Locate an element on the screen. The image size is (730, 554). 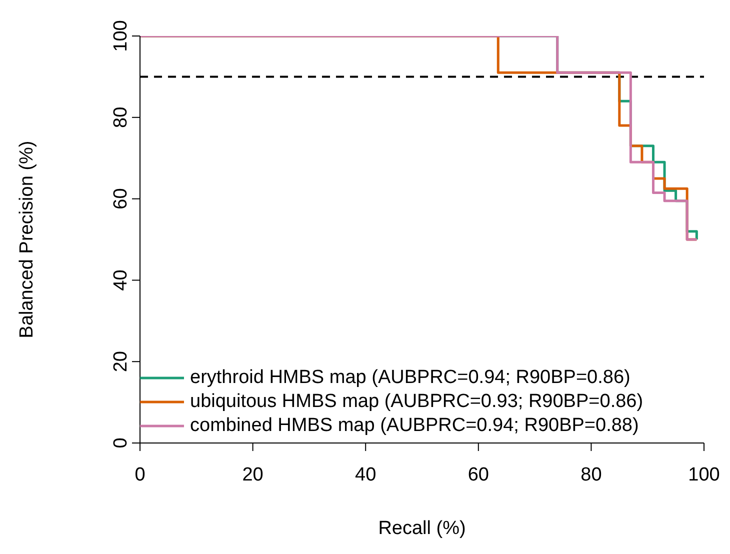
x-tick-label: 40 is located at coordinates (365, 475).